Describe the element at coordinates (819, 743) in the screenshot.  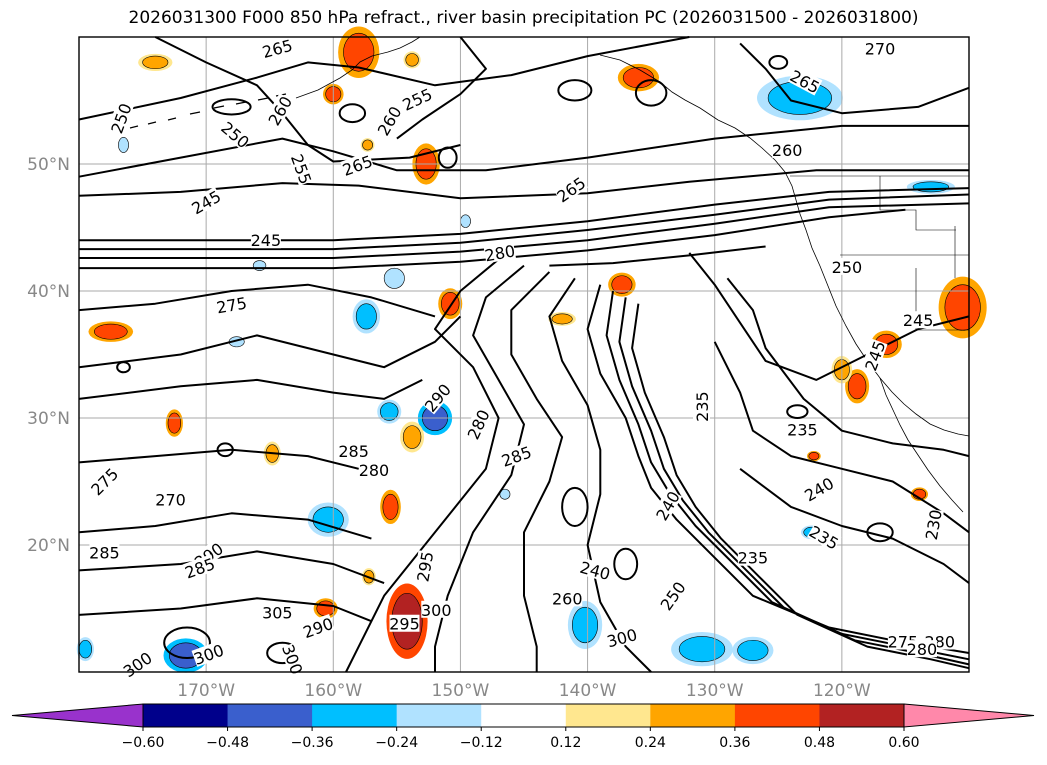
I see `colorbar-label-8: 0.48` at that location.